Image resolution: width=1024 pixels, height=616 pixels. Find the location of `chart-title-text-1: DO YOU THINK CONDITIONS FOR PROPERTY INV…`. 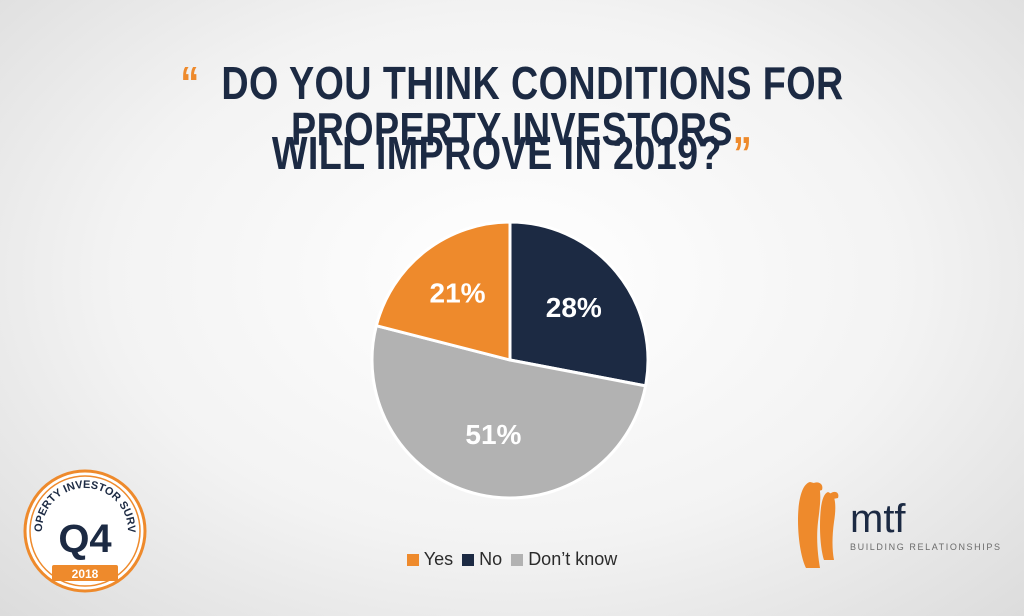

chart-title-text-1: DO YOU THINK CONDITIONS FOR PROPERTY INV… is located at coordinates (532, 106).